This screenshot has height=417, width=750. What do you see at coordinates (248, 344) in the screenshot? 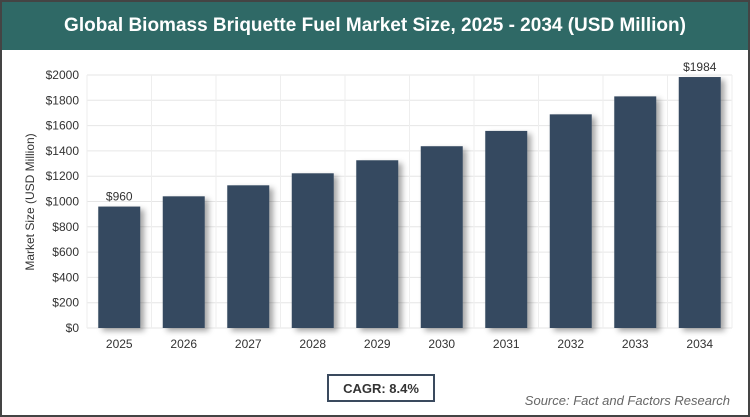
I see `x-tick-label: 2027` at bounding box center [248, 344].